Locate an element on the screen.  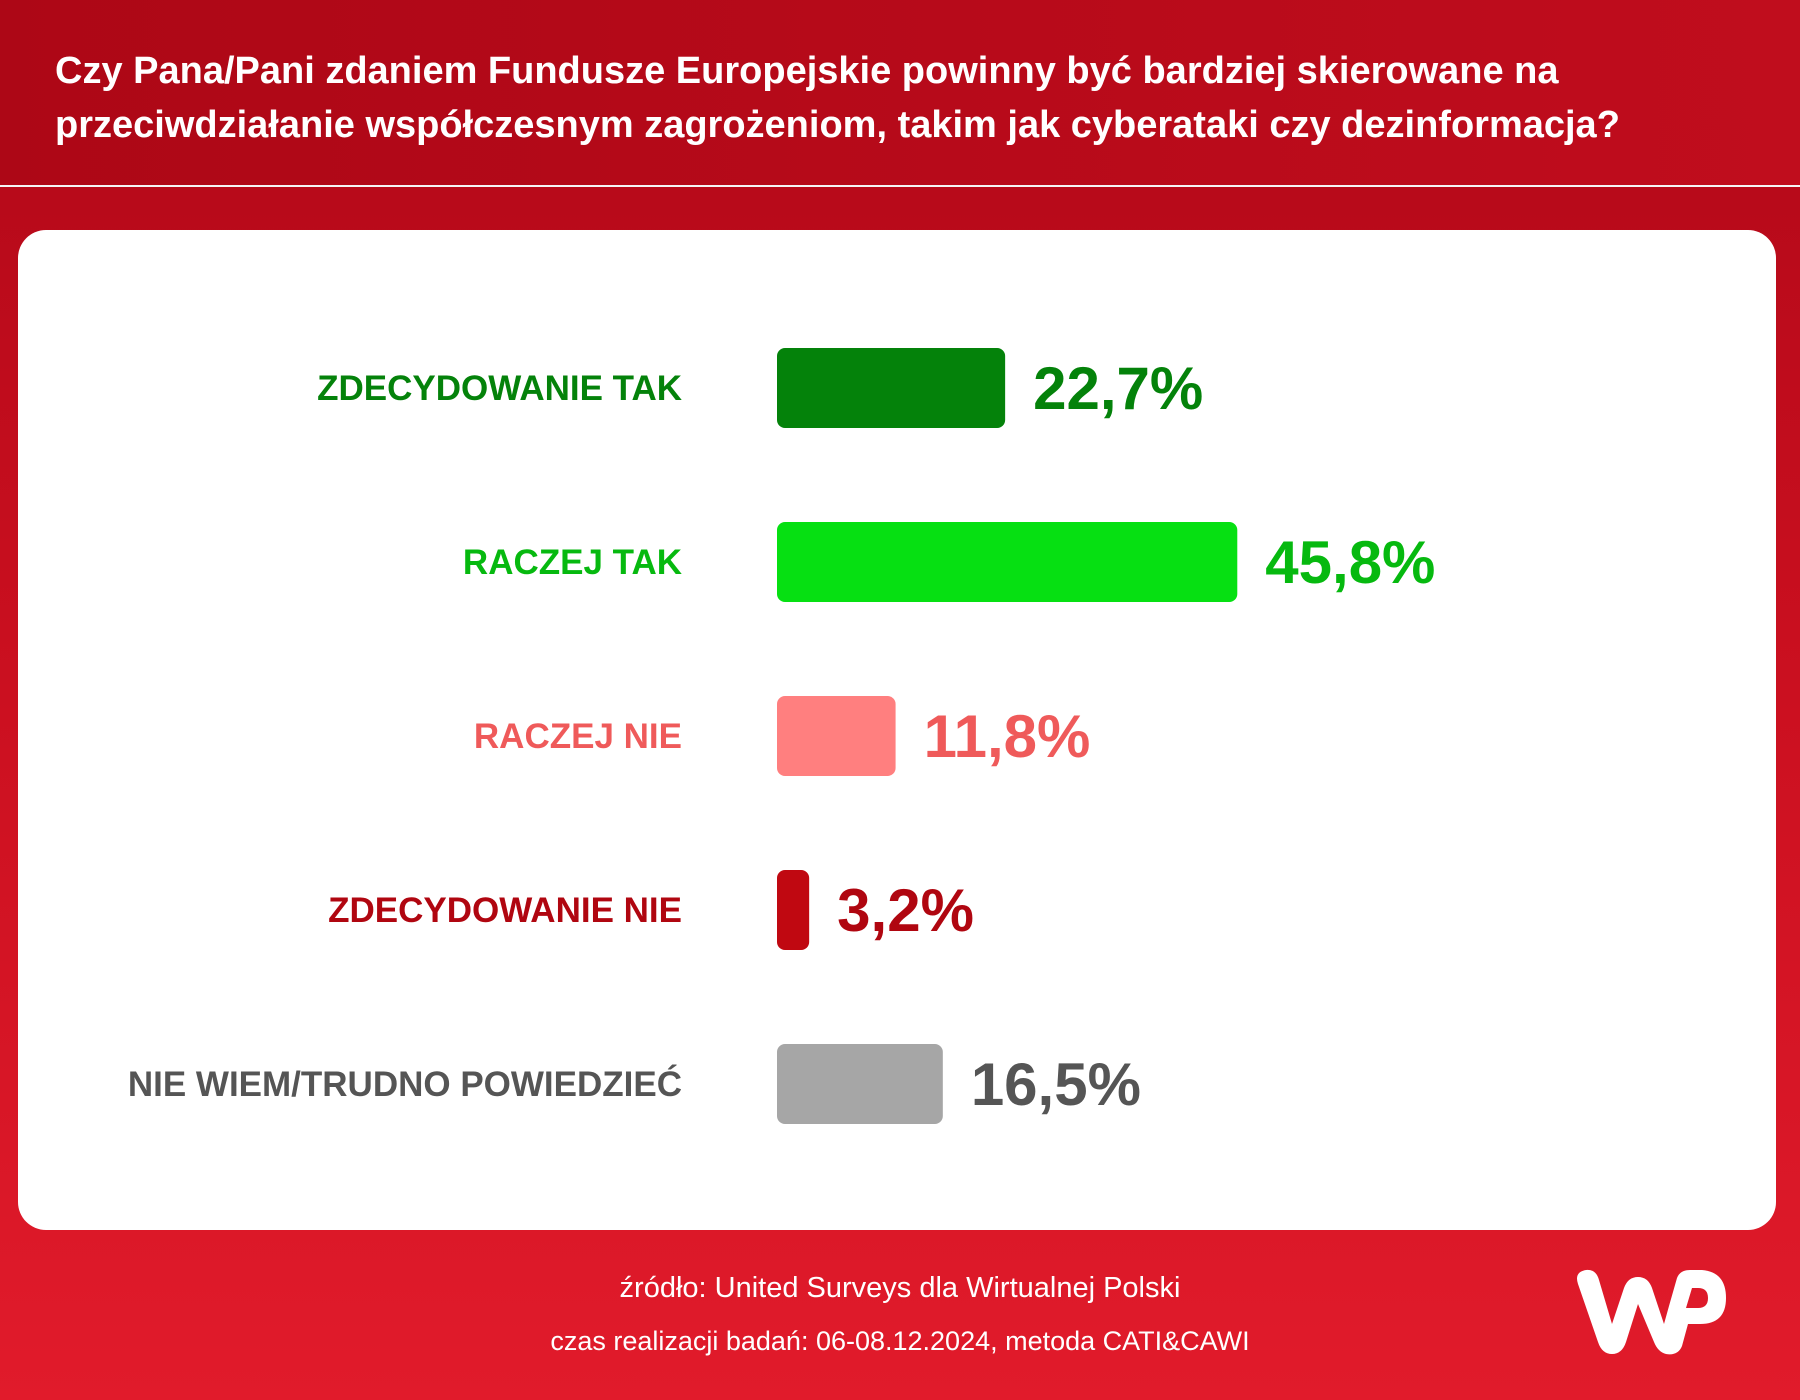
value-label: 45,8% is located at coordinates (1350, 562).